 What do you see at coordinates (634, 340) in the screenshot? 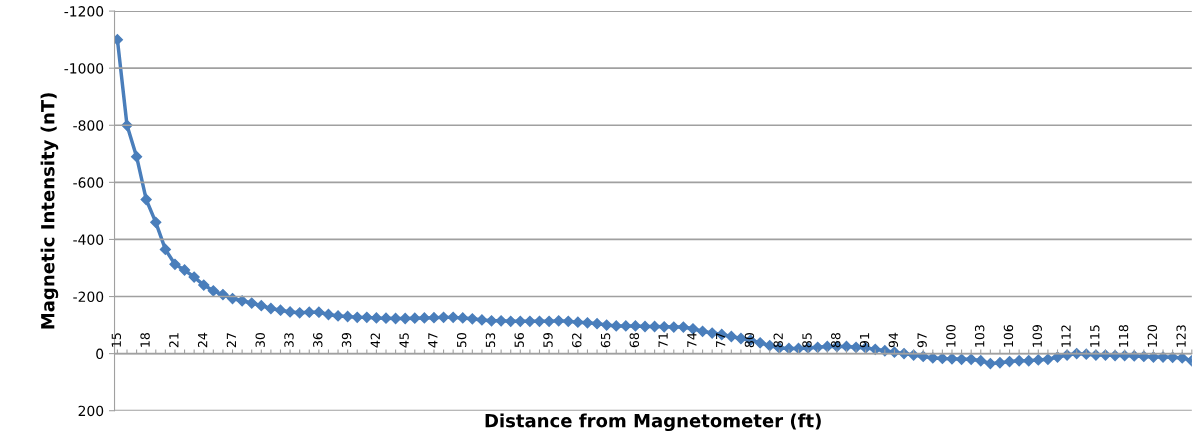
I see `x-tick-label: 68` at bounding box center [634, 340].